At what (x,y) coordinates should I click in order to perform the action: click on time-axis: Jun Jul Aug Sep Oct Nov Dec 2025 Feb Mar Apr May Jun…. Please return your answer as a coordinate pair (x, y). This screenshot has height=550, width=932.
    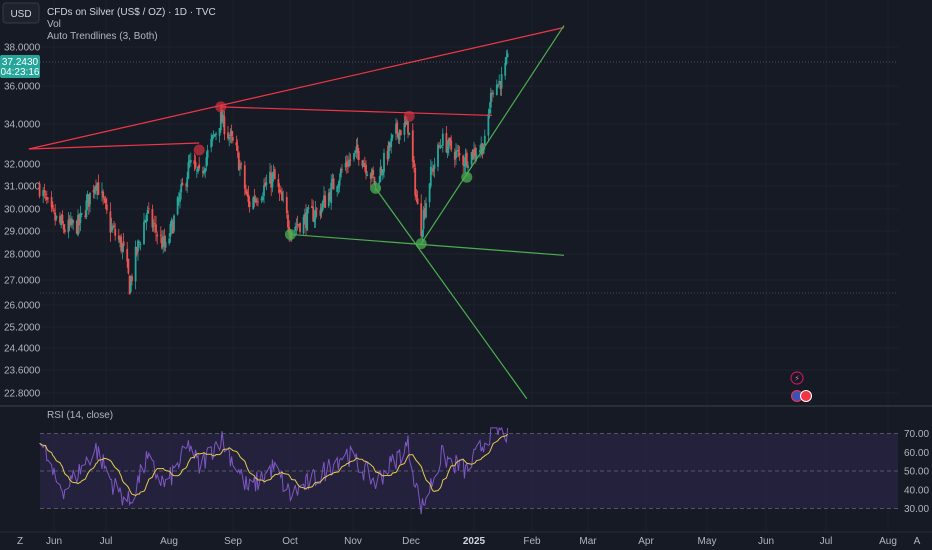
    Looking at the image, I should click on (471, 541).